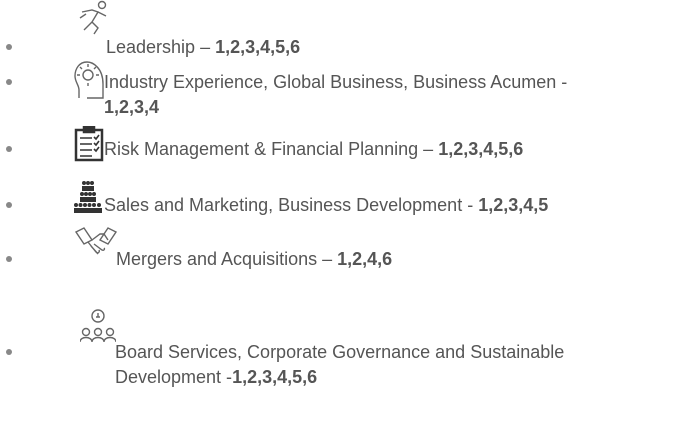  I want to click on label: Mergers and Acquisitions –, so click(224, 259).